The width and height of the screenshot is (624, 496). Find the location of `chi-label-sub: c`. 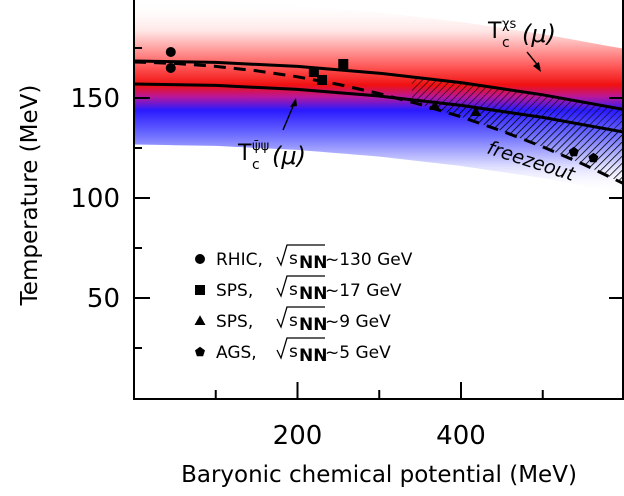

chi-label-sub: c is located at coordinates (506, 43).